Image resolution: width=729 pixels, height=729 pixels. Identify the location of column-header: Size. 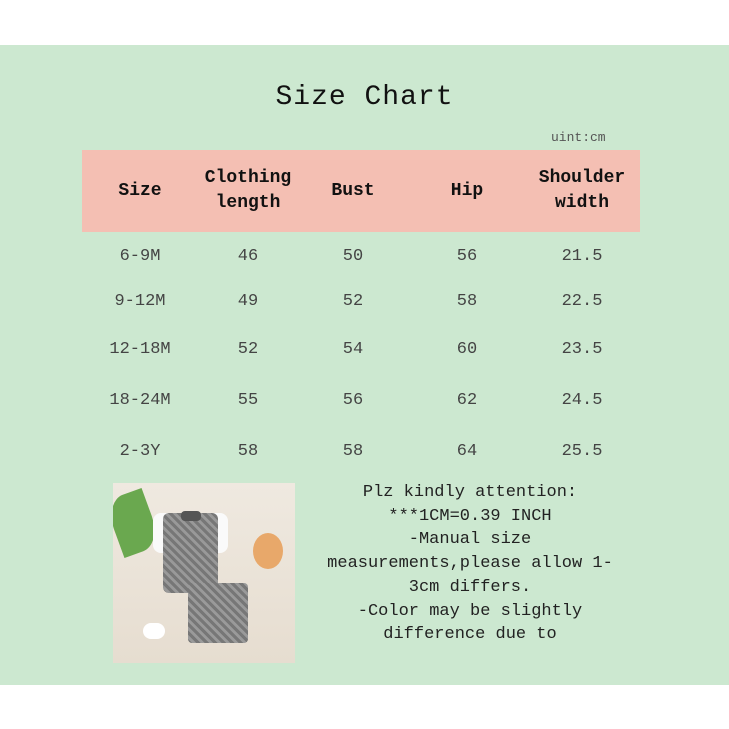
(140, 190).